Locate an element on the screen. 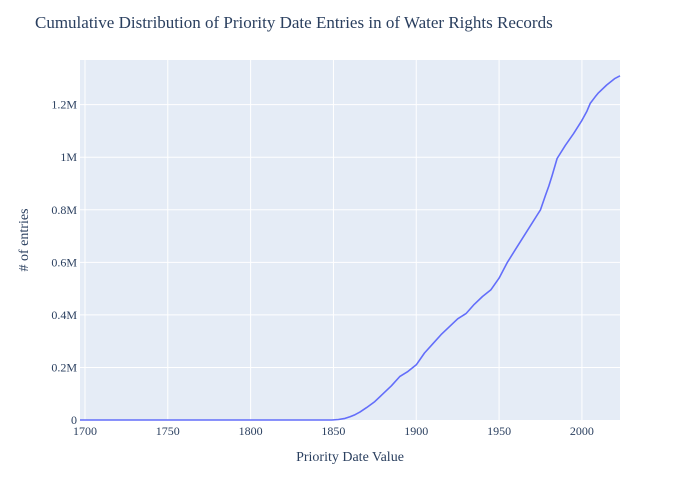 This screenshot has height=500, width=700. x-tick-label: 1750 is located at coordinates (168, 431).